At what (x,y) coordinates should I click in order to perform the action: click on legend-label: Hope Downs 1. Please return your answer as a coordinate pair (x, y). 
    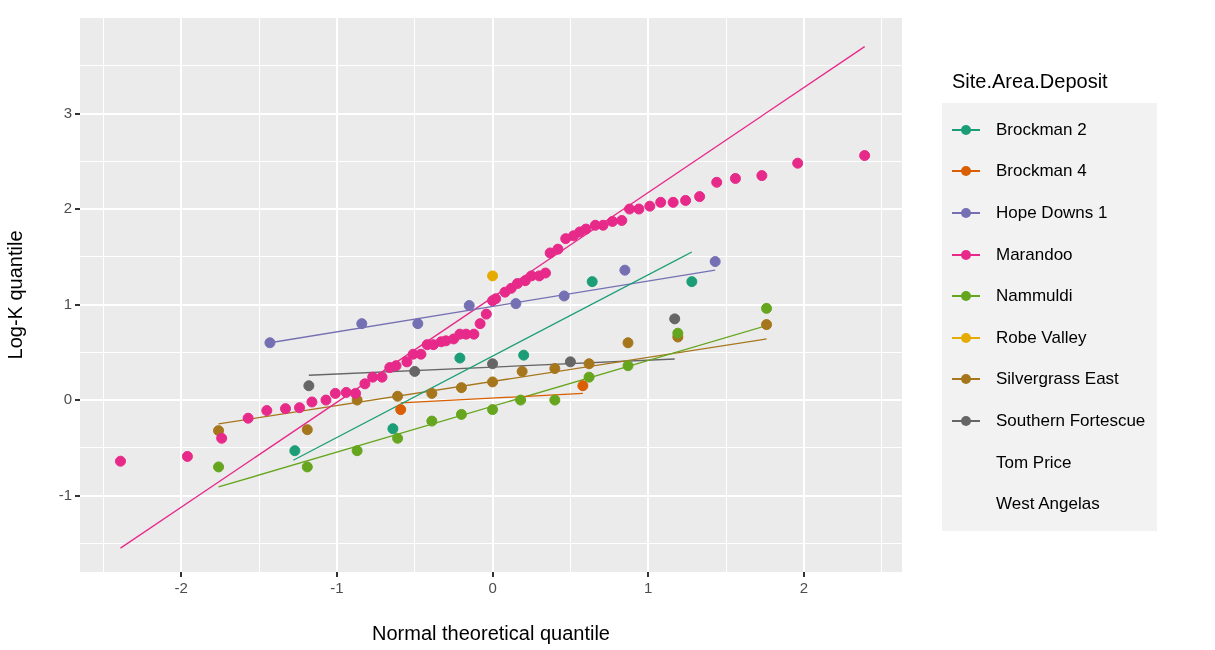
    Looking at the image, I should click on (1052, 212).